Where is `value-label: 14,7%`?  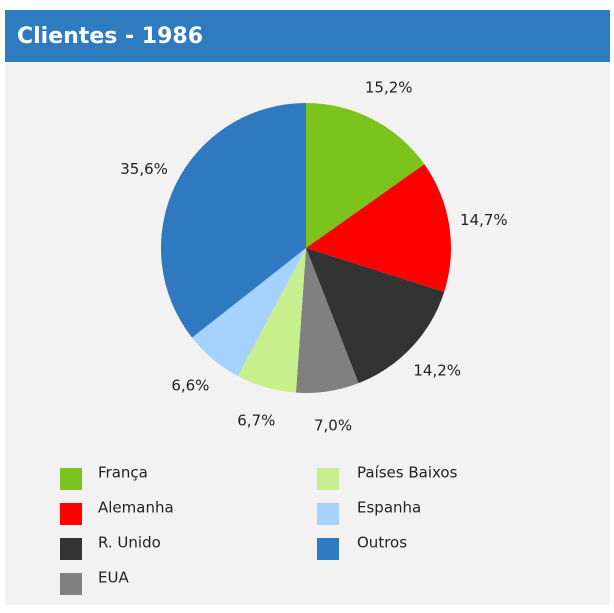 value-label: 14,7% is located at coordinates (484, 220).